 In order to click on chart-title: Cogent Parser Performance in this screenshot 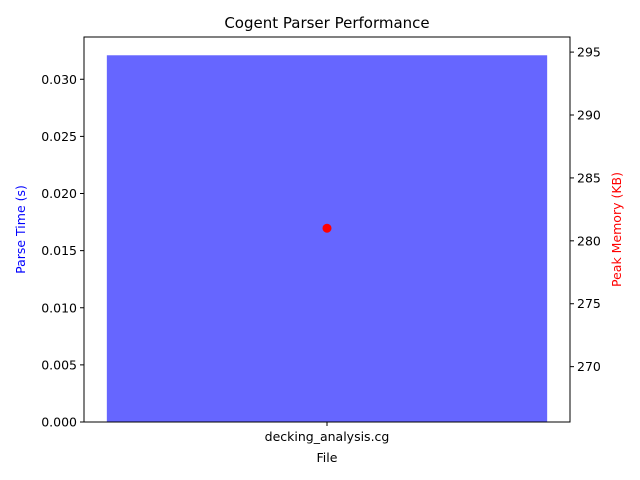, I will do `click(326, 23)`.